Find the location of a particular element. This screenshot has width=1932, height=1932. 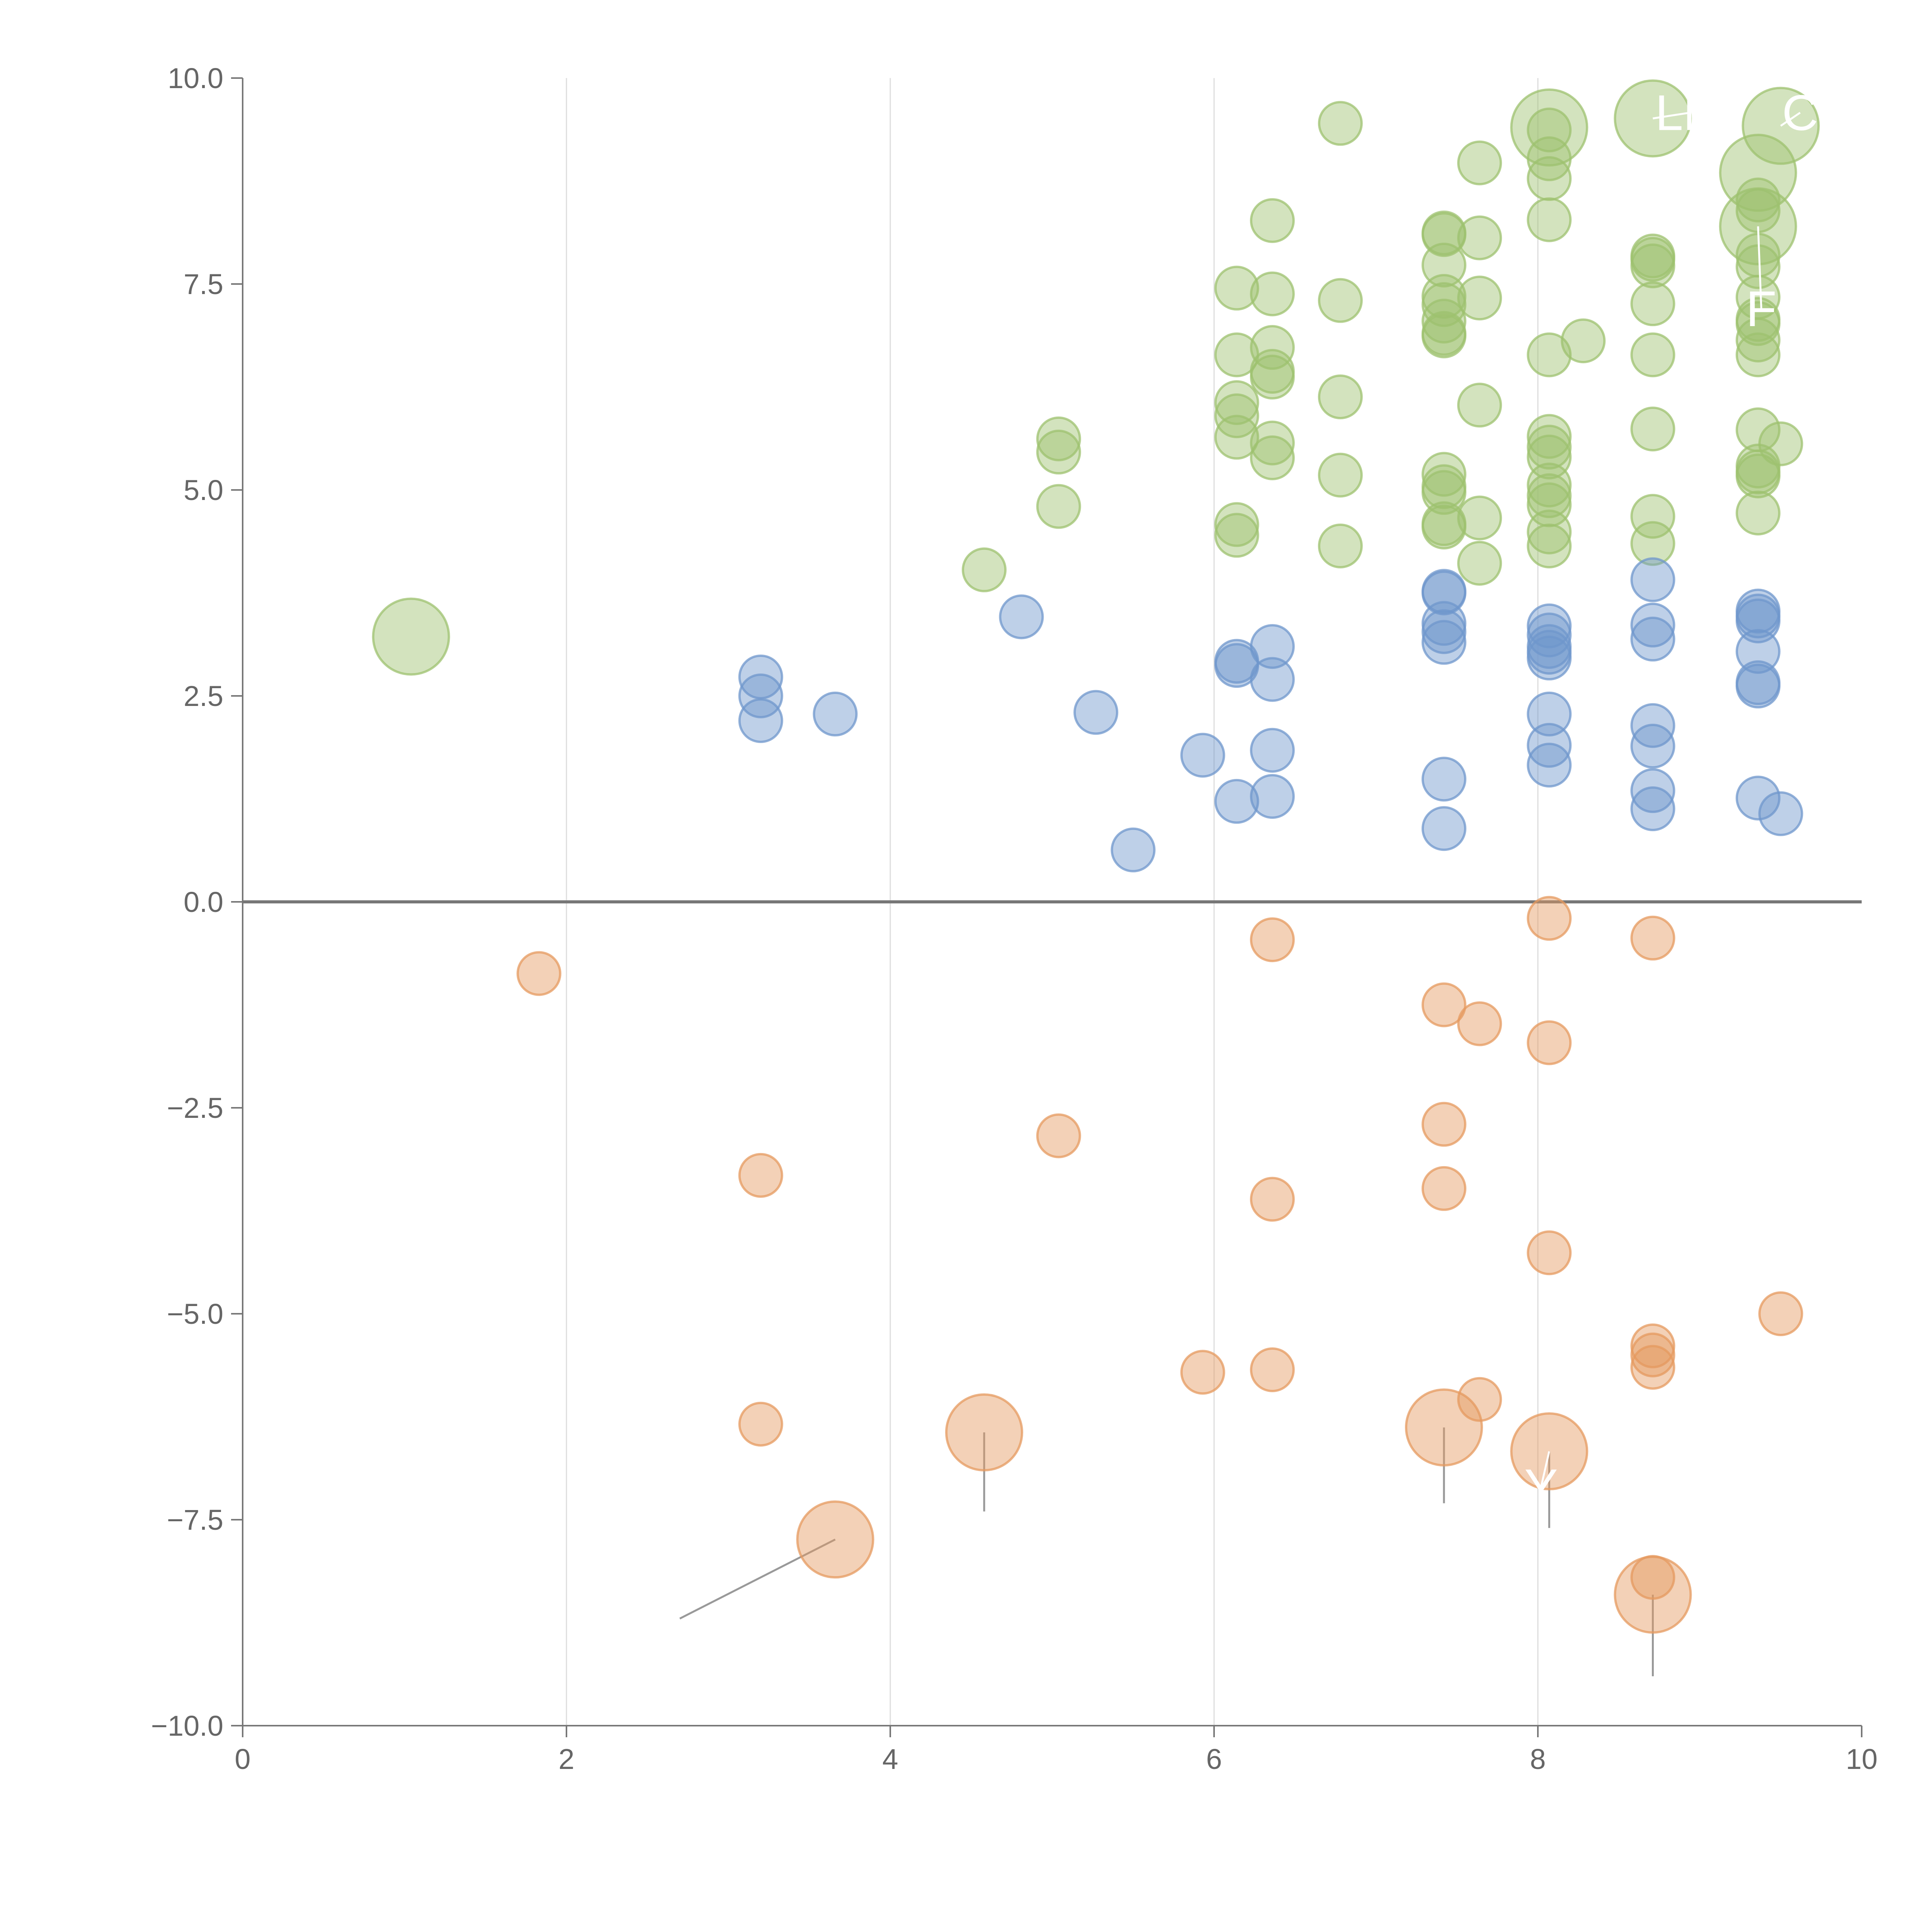

annotation-label: Y is located at coordinates (1541, 1487).